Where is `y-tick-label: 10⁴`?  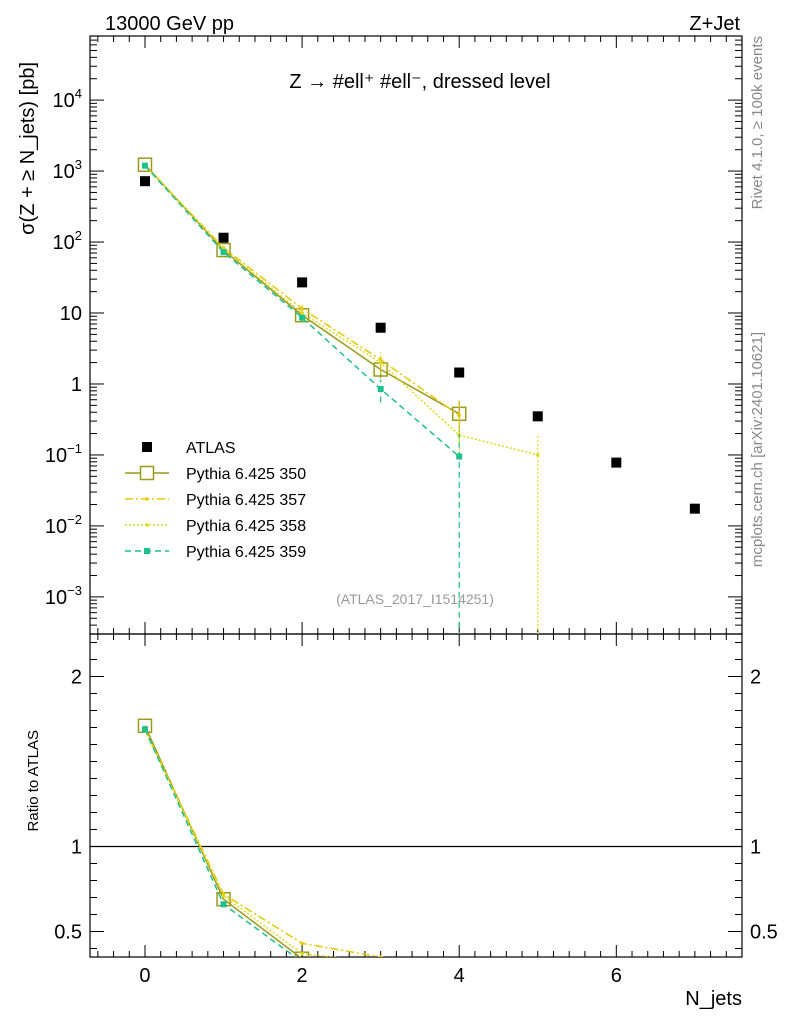
y-tick-label: 10⁴ is located at coordinates (67, 99).